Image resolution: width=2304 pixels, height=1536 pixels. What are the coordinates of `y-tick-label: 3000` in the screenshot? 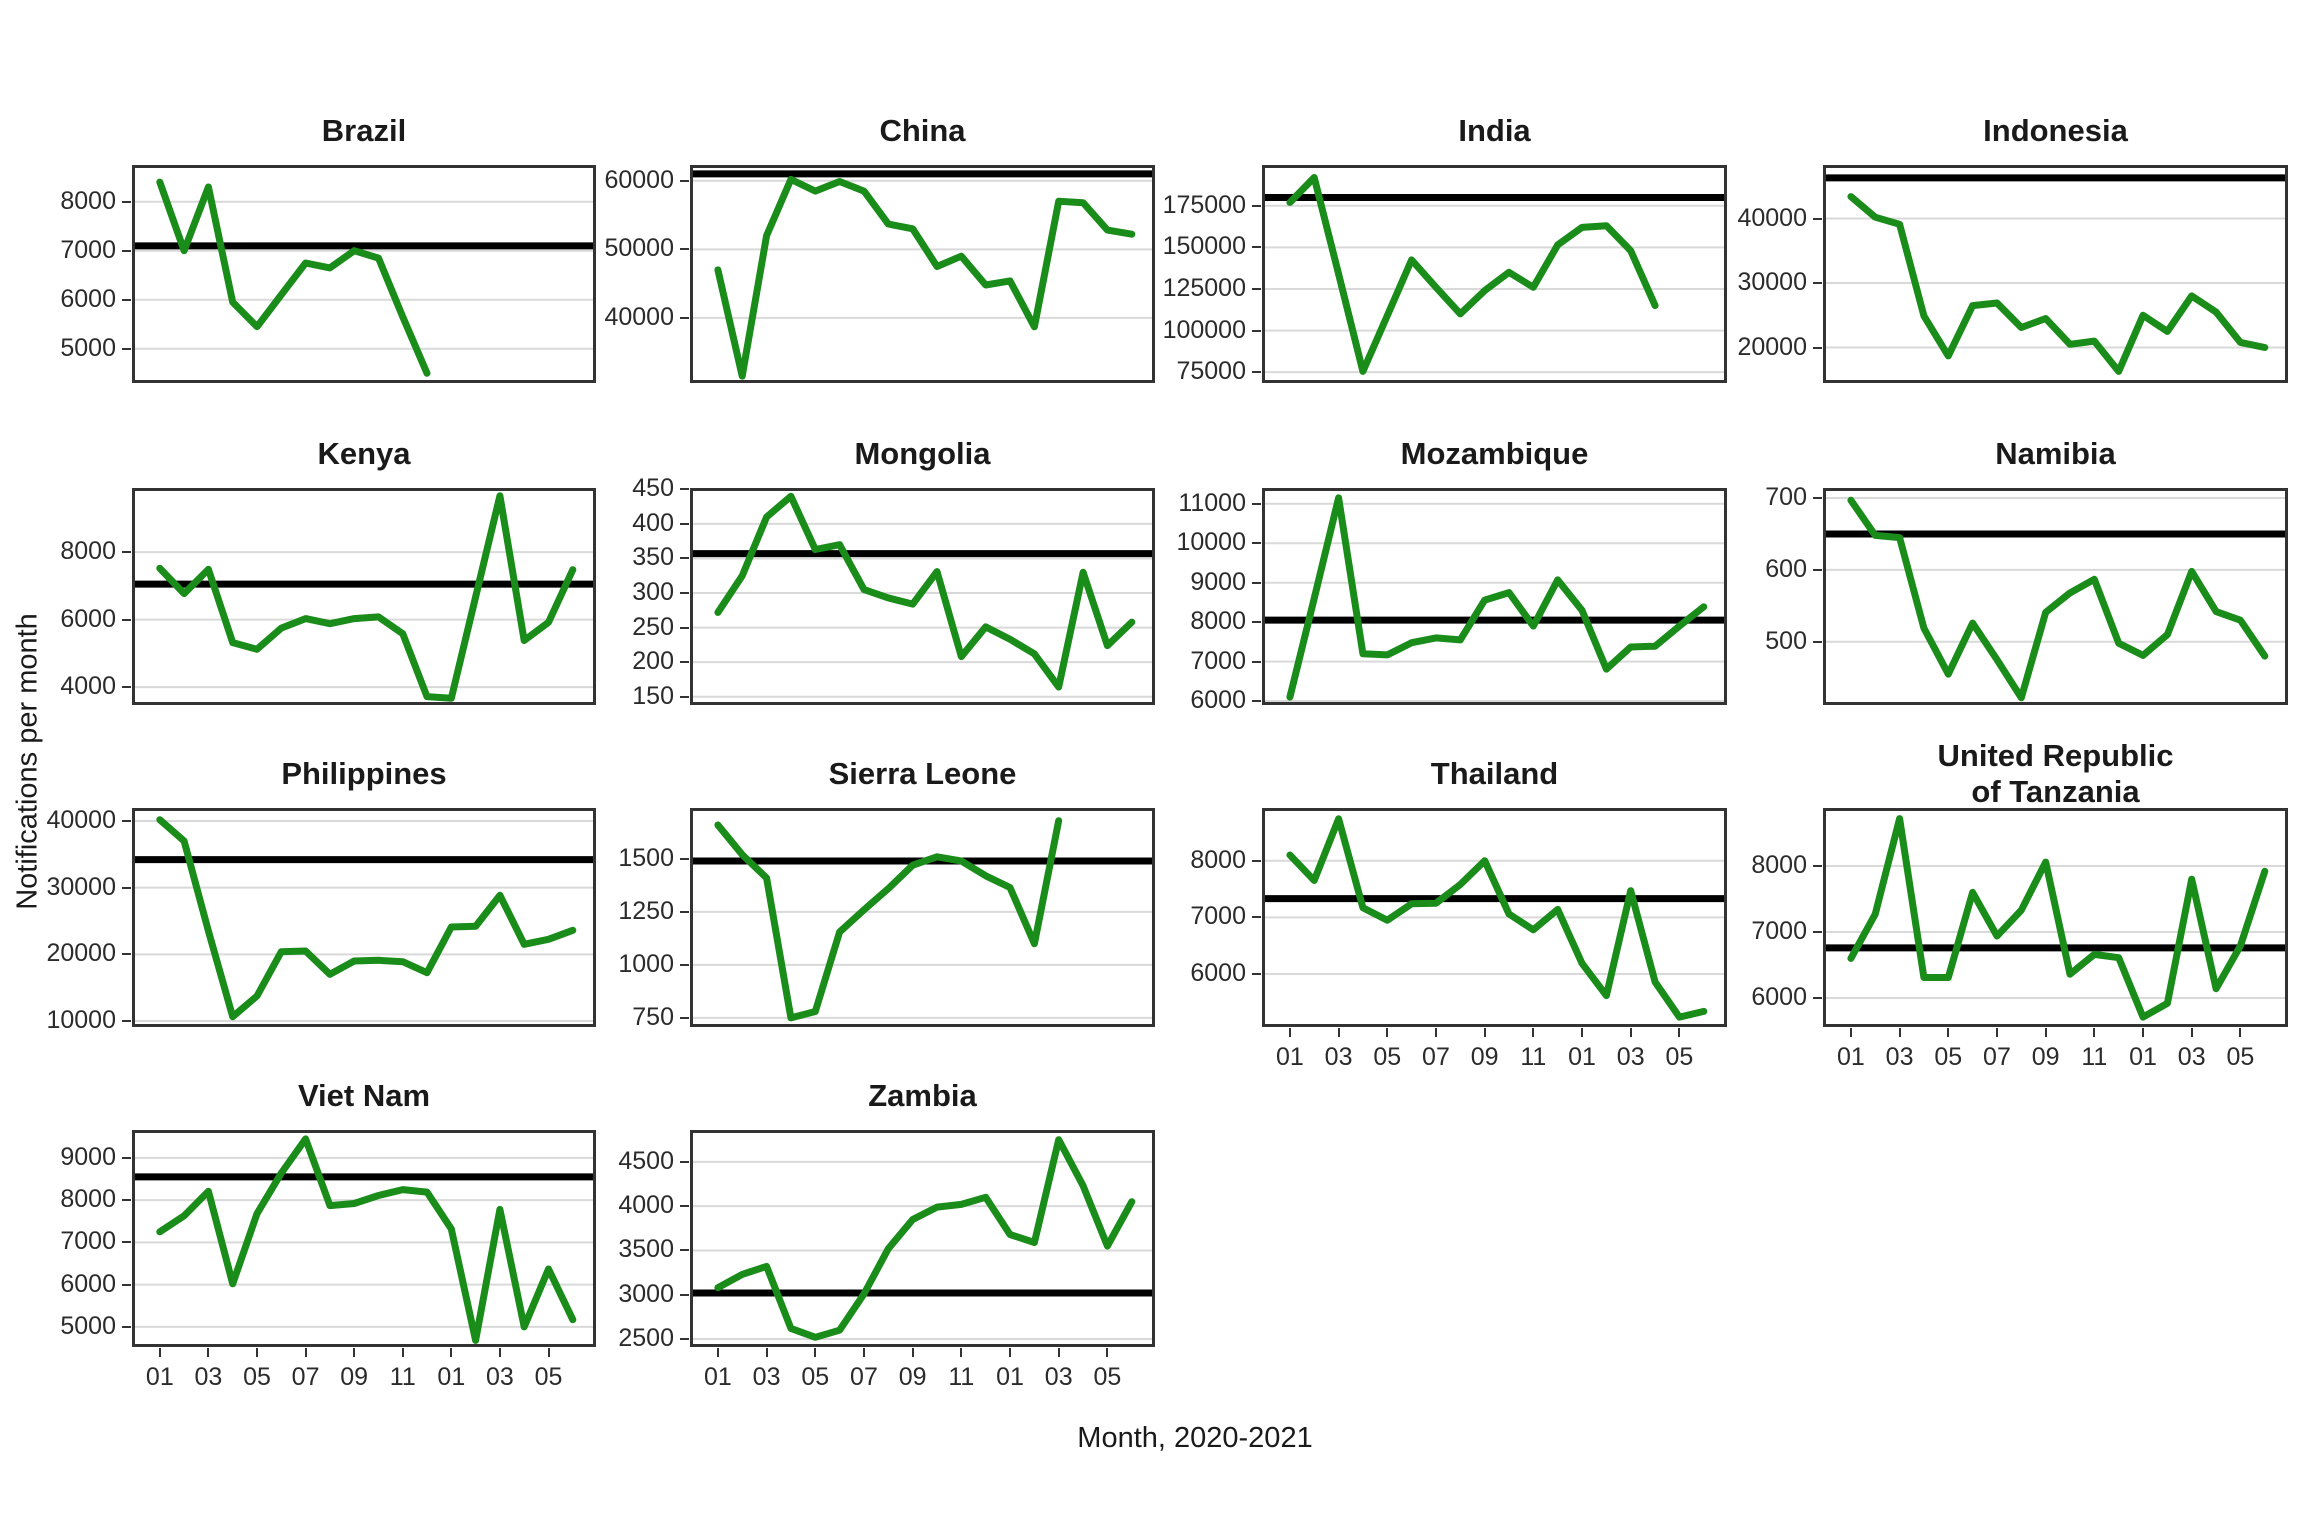 It's located at (646, 1293).